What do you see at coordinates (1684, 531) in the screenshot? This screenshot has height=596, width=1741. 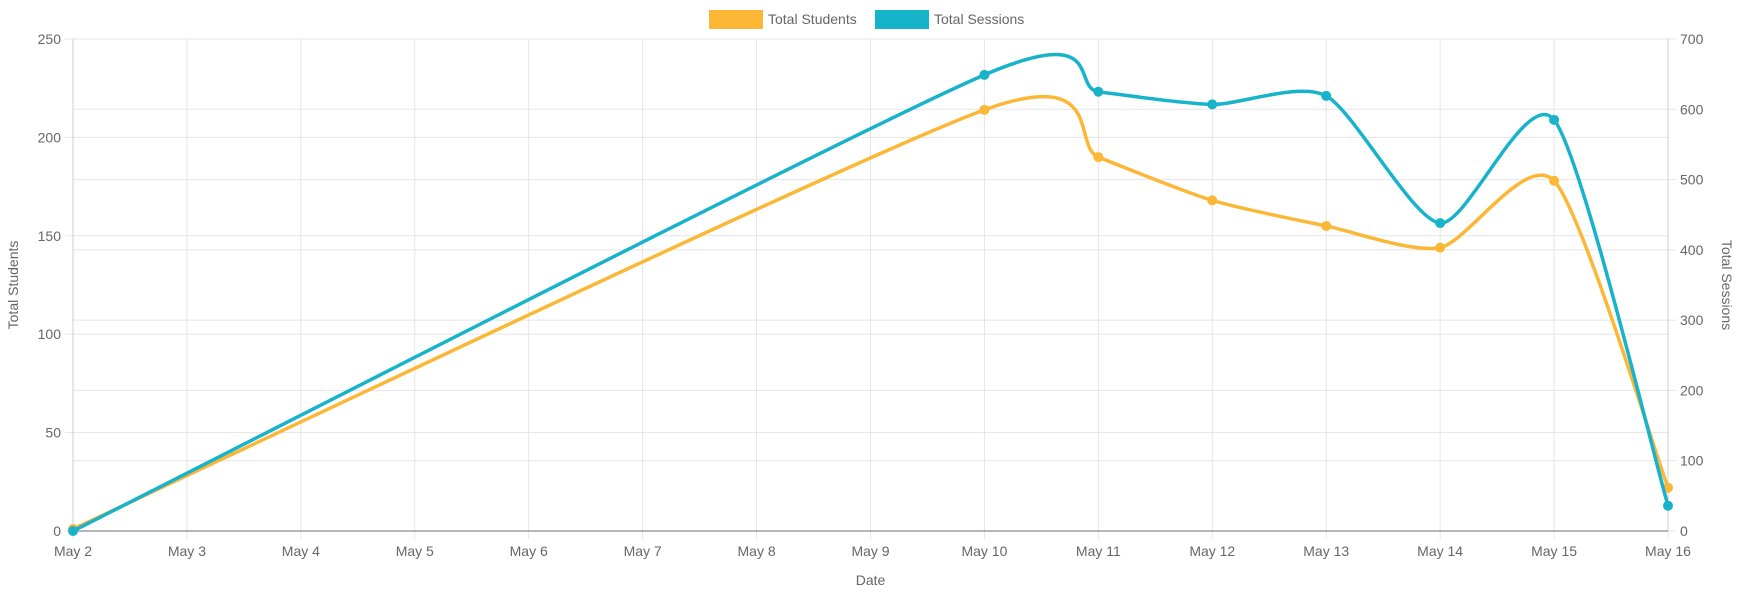 I see `y-right-tick-label: 0` at bounding box center [1684, 531].